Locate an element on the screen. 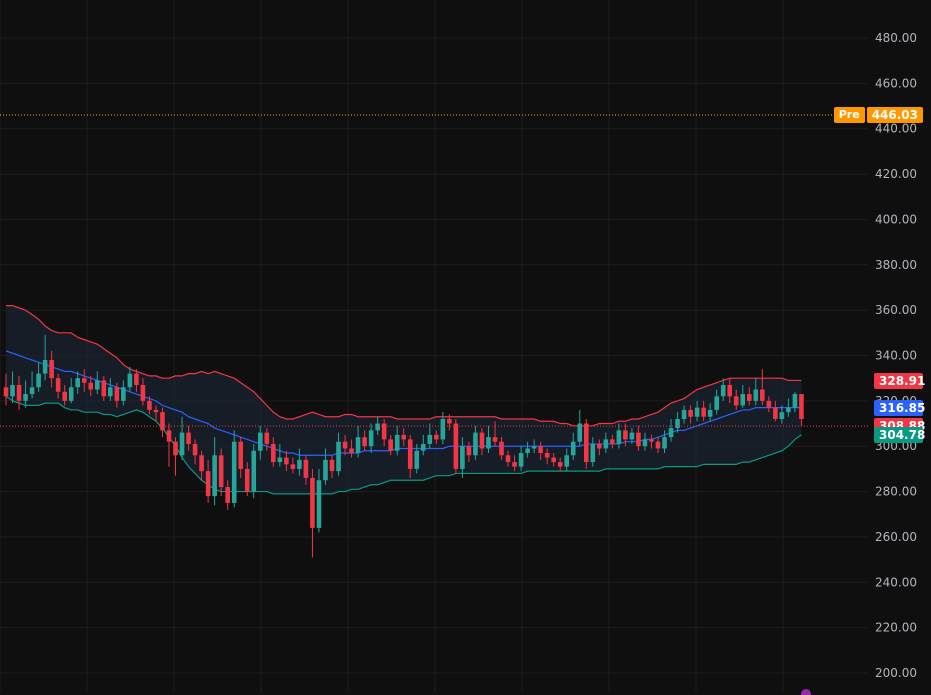 The width and height of the screenshot is (931, 695). y-tick-label: 400.00 is located at coordinates (896, 219).